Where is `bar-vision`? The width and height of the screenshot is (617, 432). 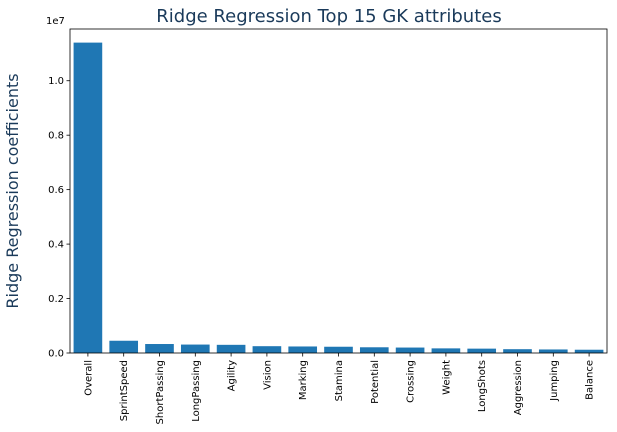 bar-vision is located at coordinates (267, 349).